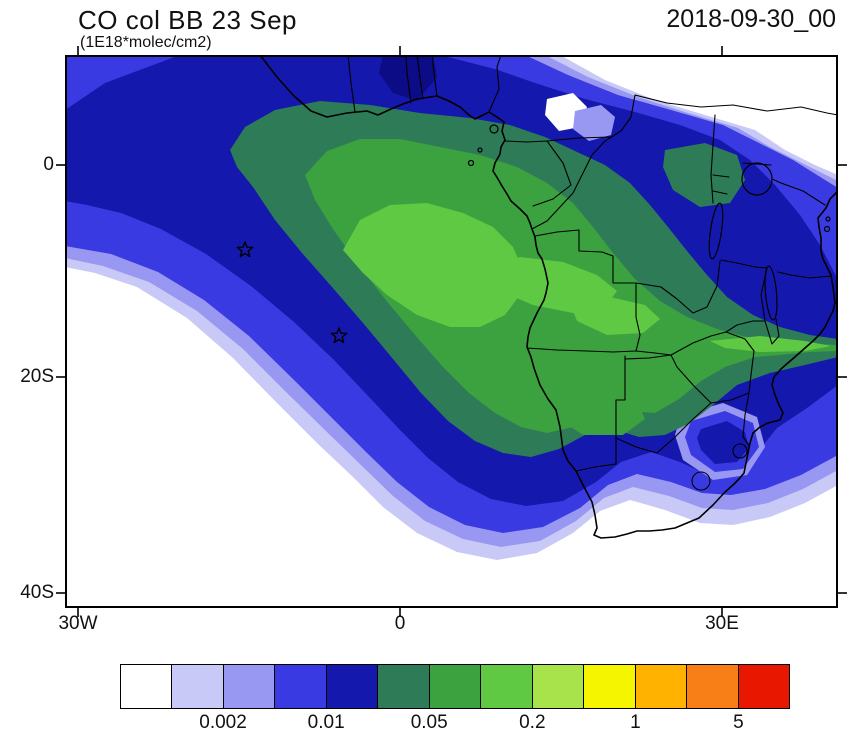  Describe the element at coordinates (701, 481) in the screenshot. I see `lesotho-border` at that location.